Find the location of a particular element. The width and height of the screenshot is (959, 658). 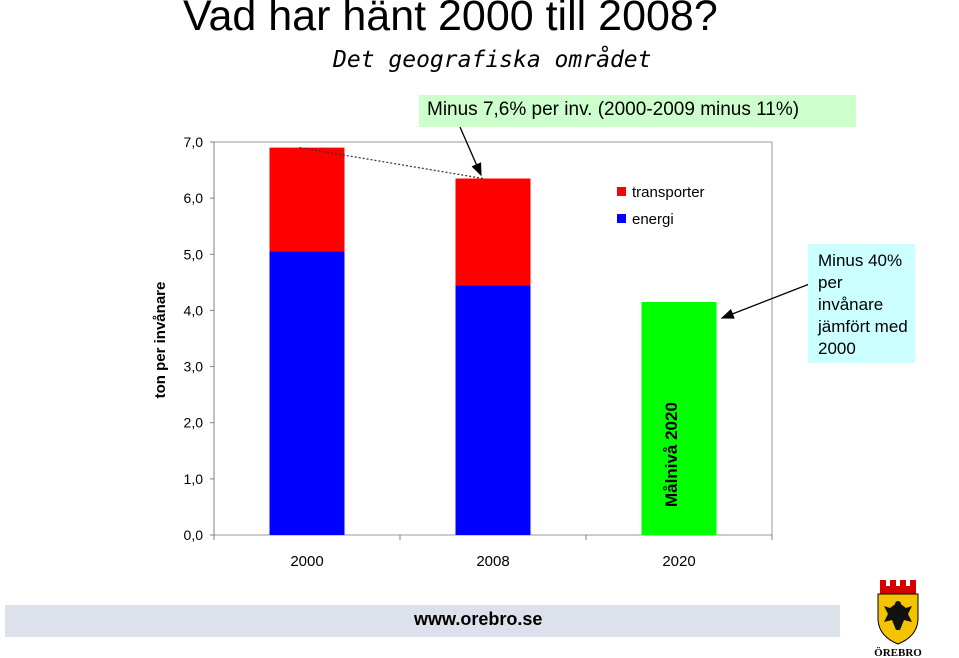

slide-title: Vad har hänt 2000 till 2008? is located at coordinates (450, 20).